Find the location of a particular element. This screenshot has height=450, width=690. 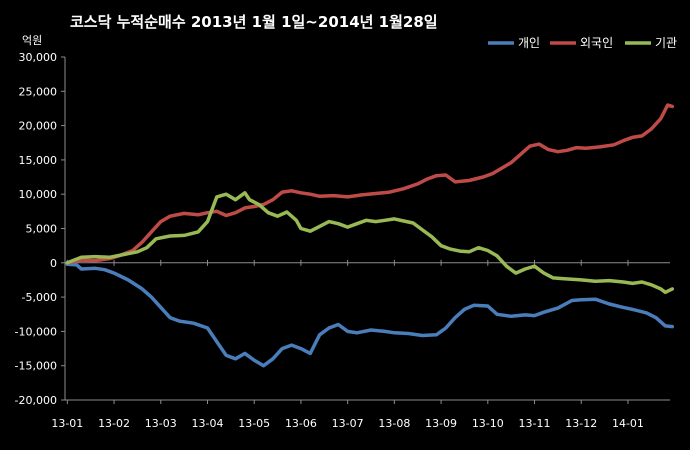

y-unit-label: 억원 is located at coordinates (32, 40).